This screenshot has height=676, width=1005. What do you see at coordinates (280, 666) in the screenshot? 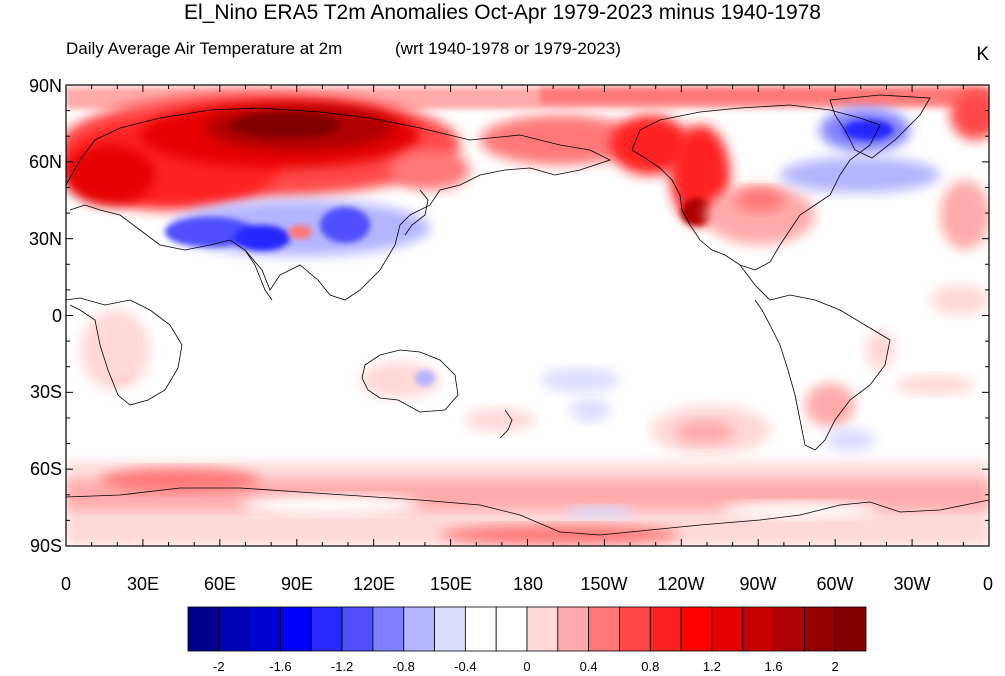
I see `colorbar-tick-label: -1.6` at bounding box center [280, 666].